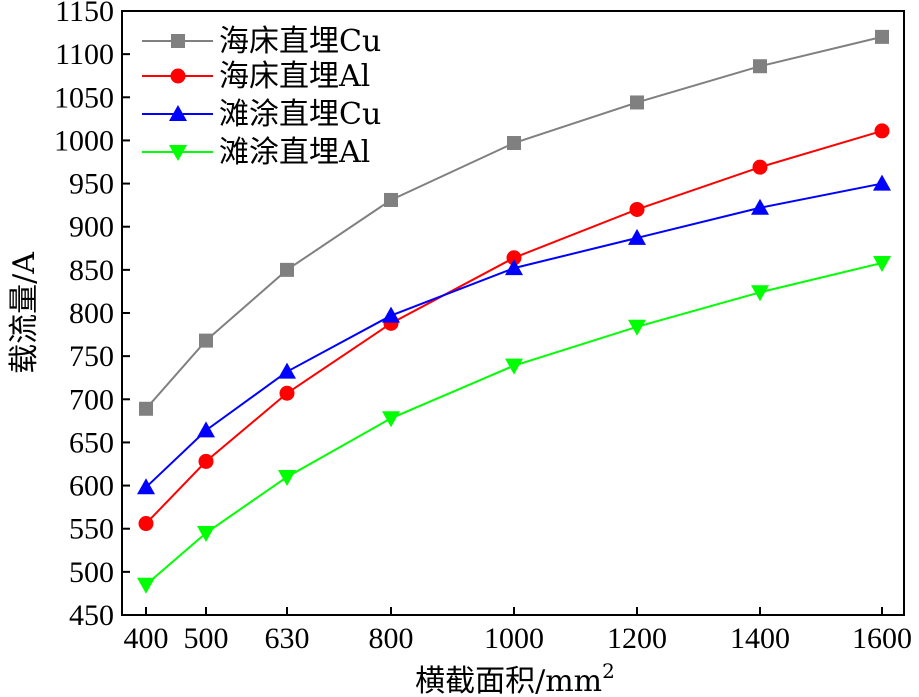  Describe the element at coordinates (84, 97) in the screenshot. I see `y-tick-label: 1050` at that location.